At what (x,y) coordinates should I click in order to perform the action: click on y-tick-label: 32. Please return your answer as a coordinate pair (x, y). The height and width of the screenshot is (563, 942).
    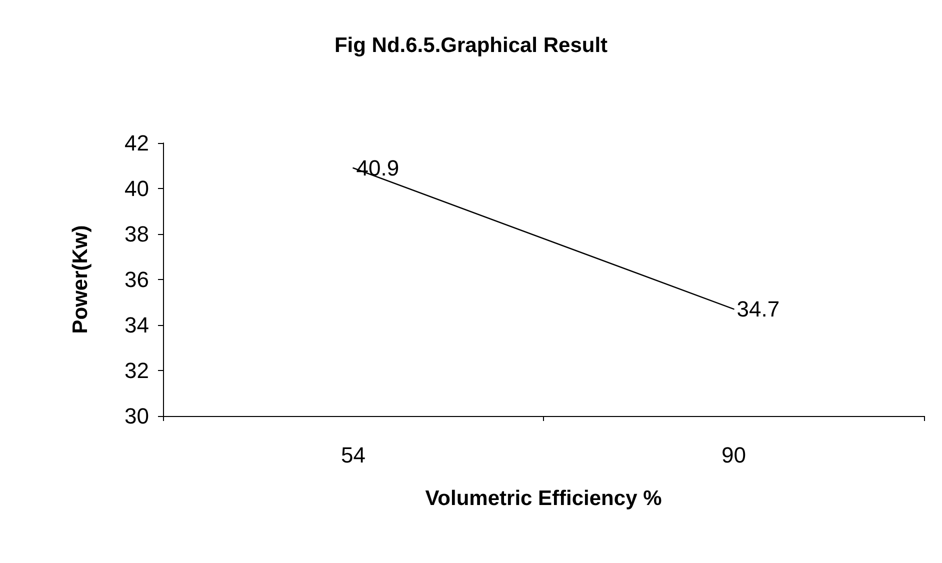
    Looking at the image, I should click on (136, 370).